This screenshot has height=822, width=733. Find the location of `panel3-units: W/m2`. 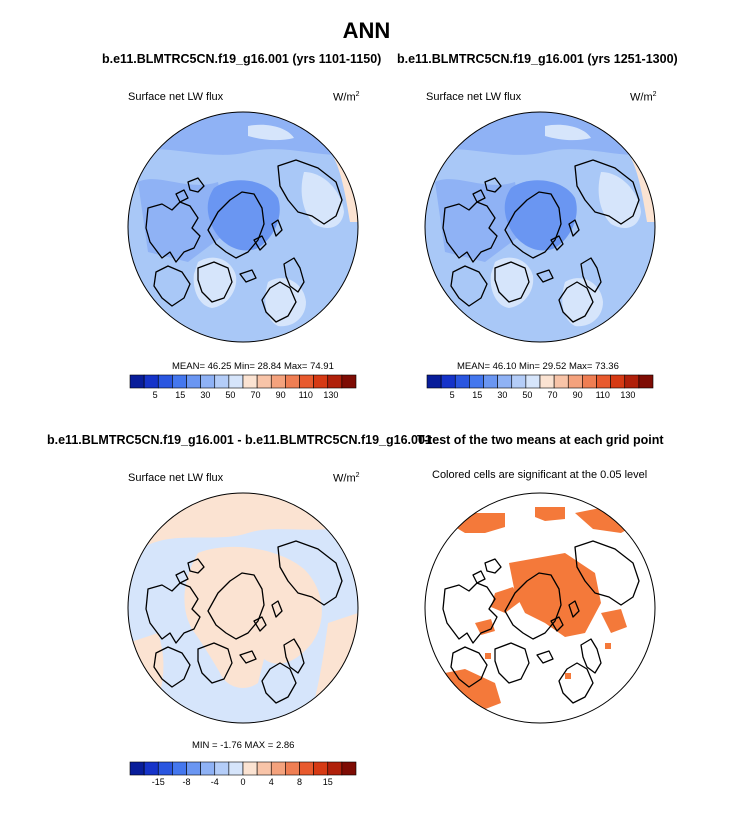

panel3-units: W/m2 is located at coordinates (346, 478).